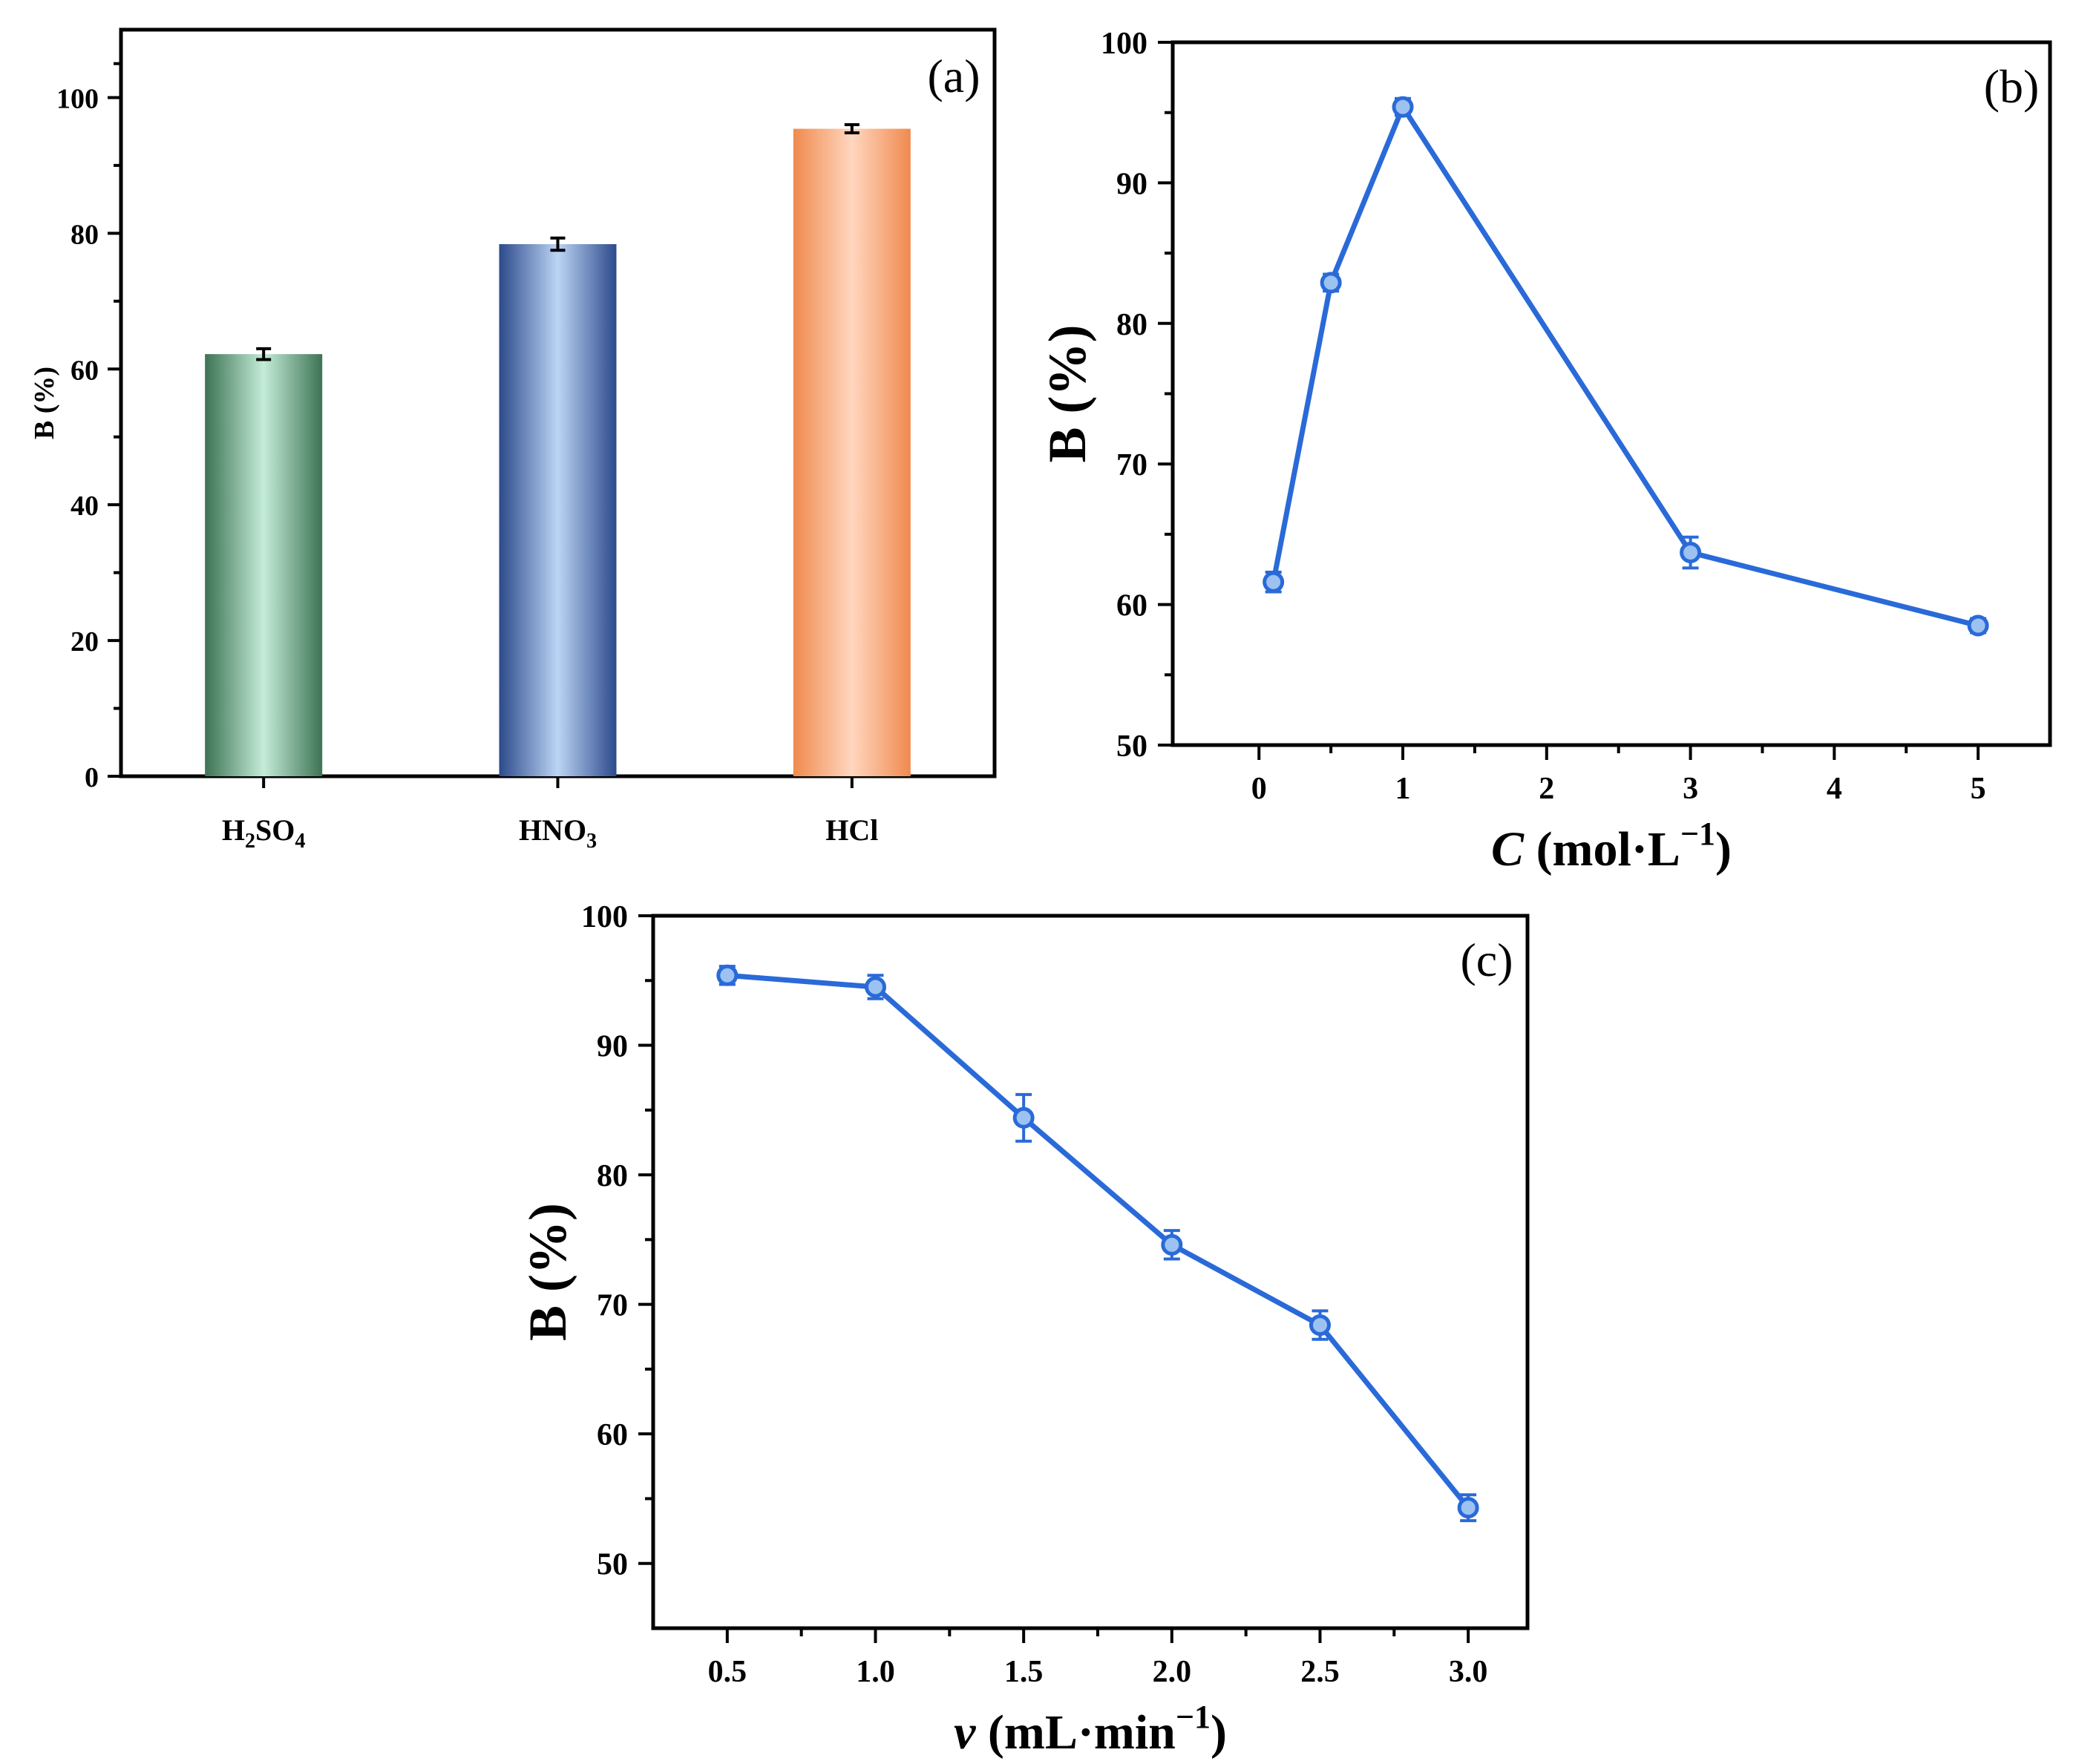 Image resolution: width=2076 pixels, height=1764 pixels. I want to click on x-tick-label: 0, so click(1259, 789).